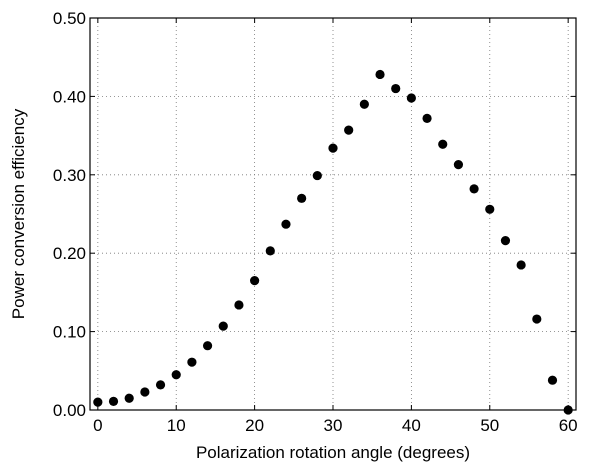 The height and width of the screenshot is (465, 595). What do you see at coordinates (18, 213) in the screenshot?
I see `y-axis-title: Power conversion efficiency` at bounding box center [18, 213].